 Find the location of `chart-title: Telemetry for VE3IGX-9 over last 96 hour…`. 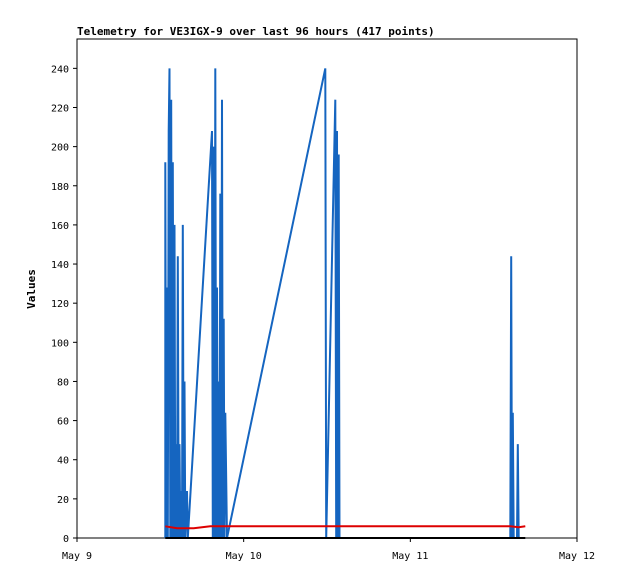

chart-title: Telemetry for VE3IGX-9 over last 96 hour… is located at coordinates (256, 31).